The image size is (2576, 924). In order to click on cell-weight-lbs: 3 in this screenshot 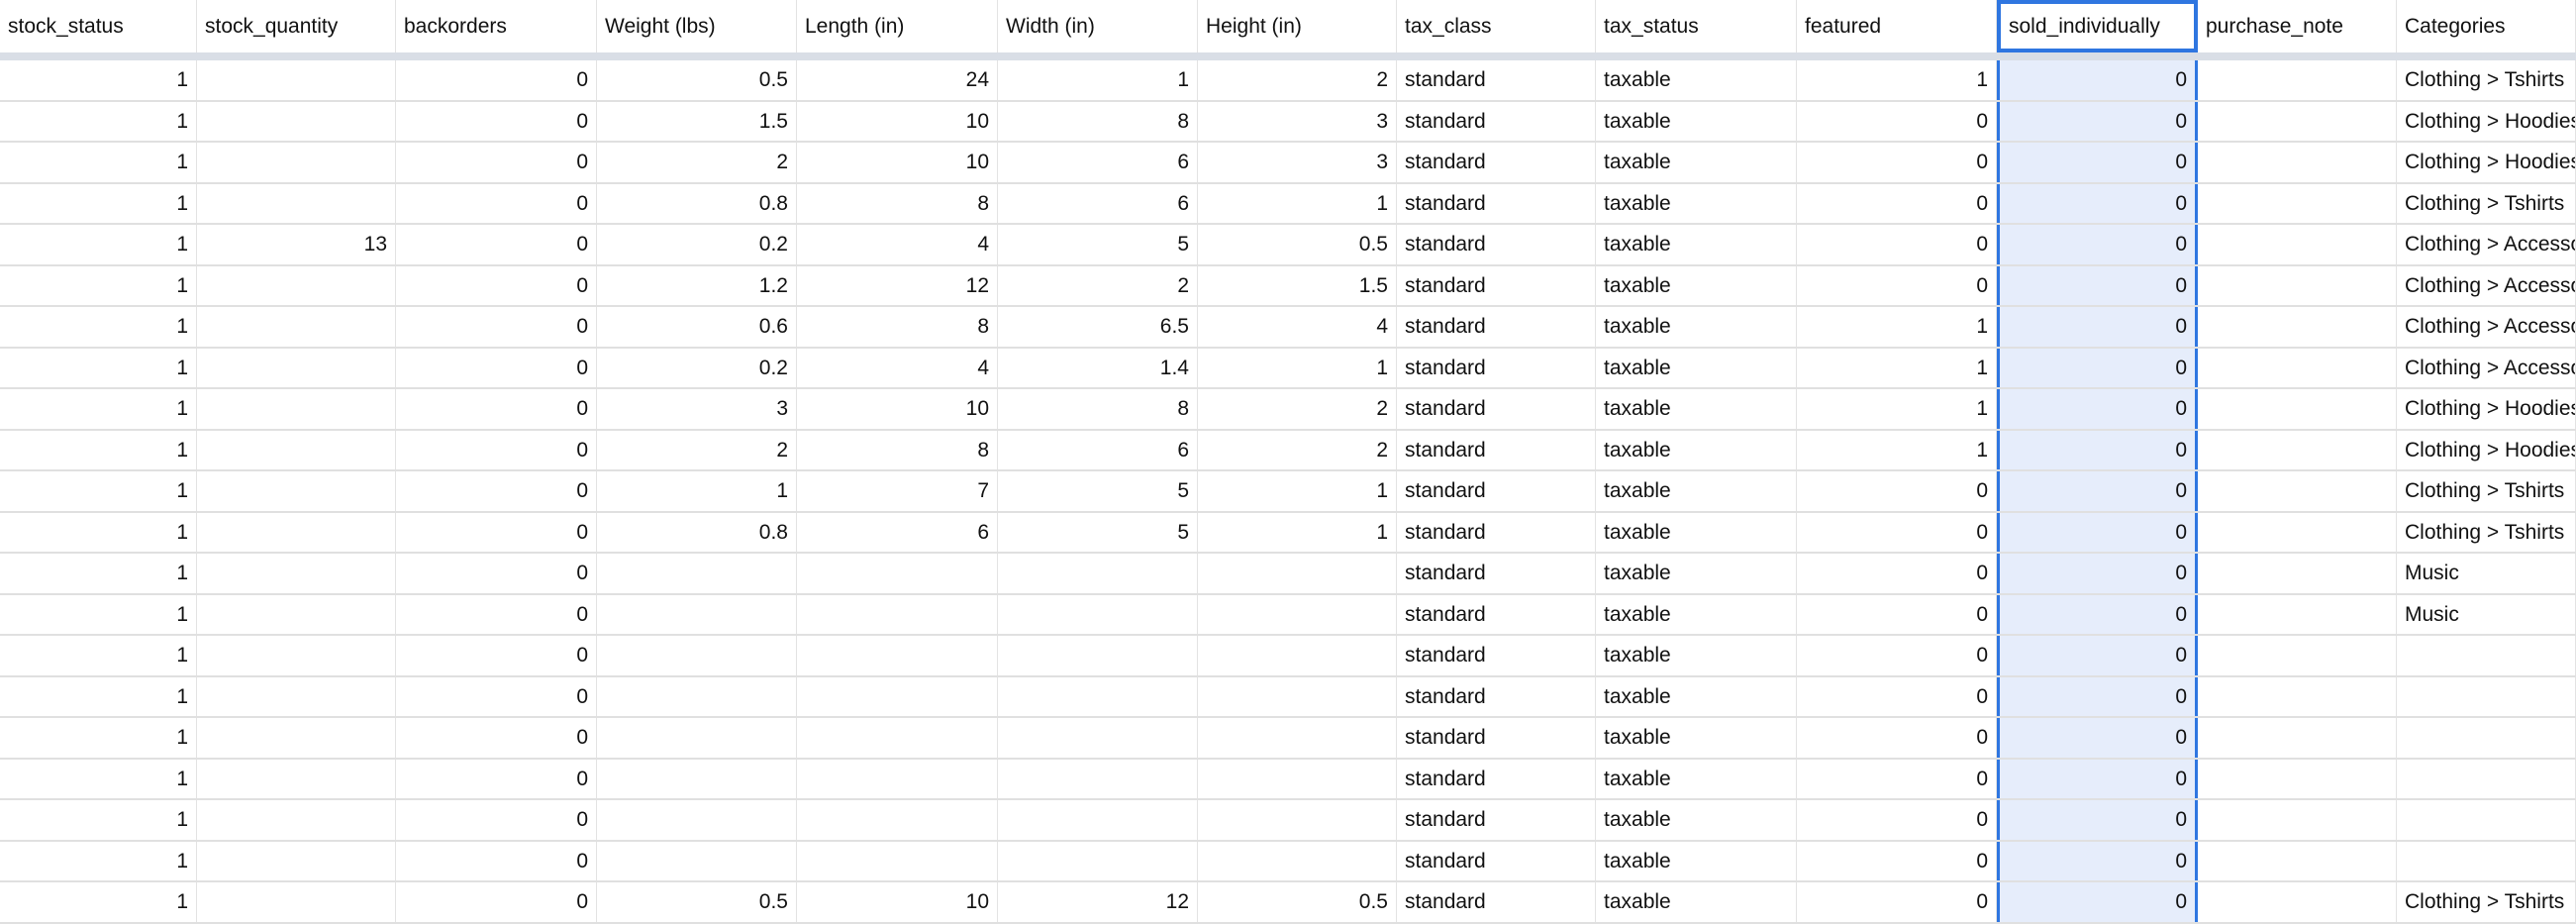, I will do `click(697, 409)`.